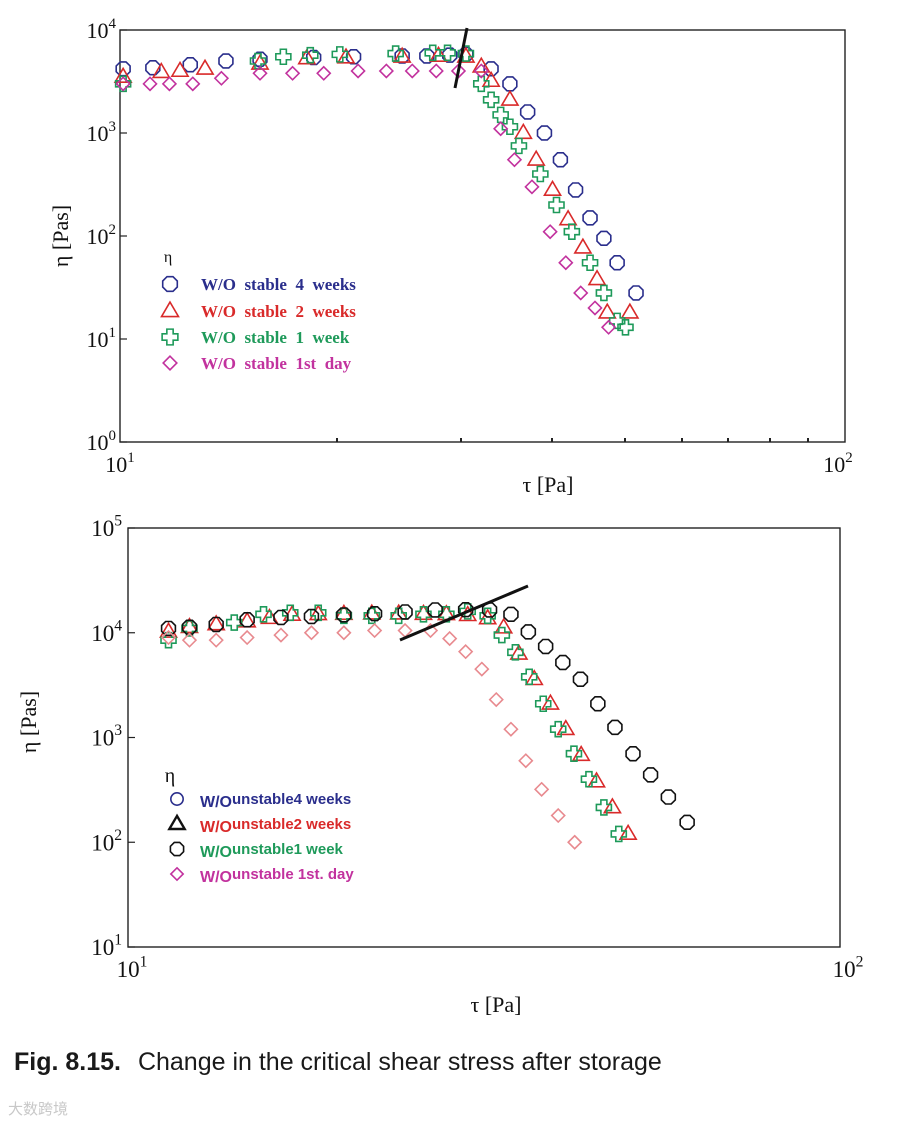 Image resolution: width=900 pixels, height=1127 pixels. I want to click on caption-label: Fig. 8.15., so click(67, 1062).